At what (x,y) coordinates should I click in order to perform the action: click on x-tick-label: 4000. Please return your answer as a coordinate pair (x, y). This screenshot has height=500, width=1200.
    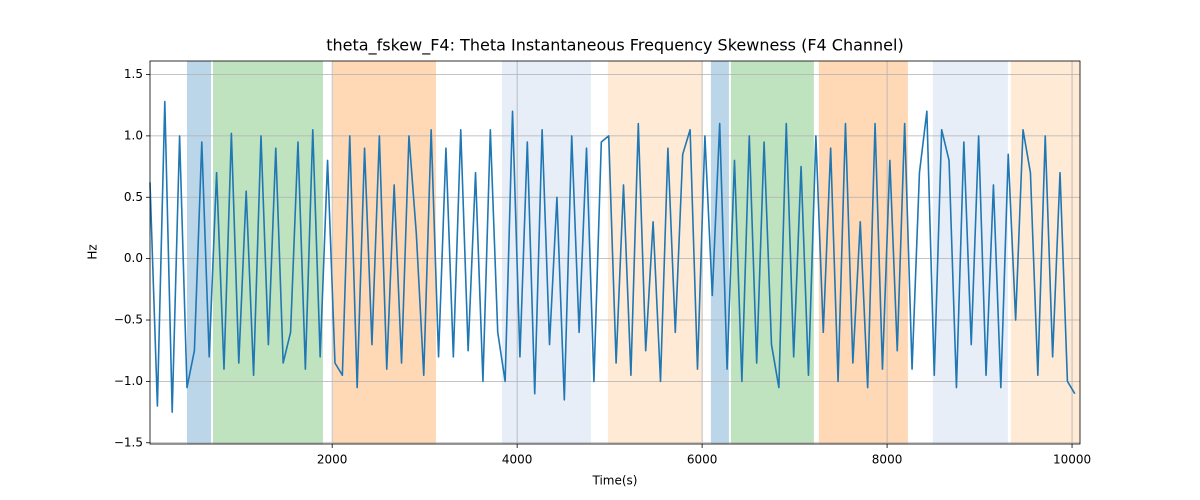
    Looking at the image, I should click on (517, 460).